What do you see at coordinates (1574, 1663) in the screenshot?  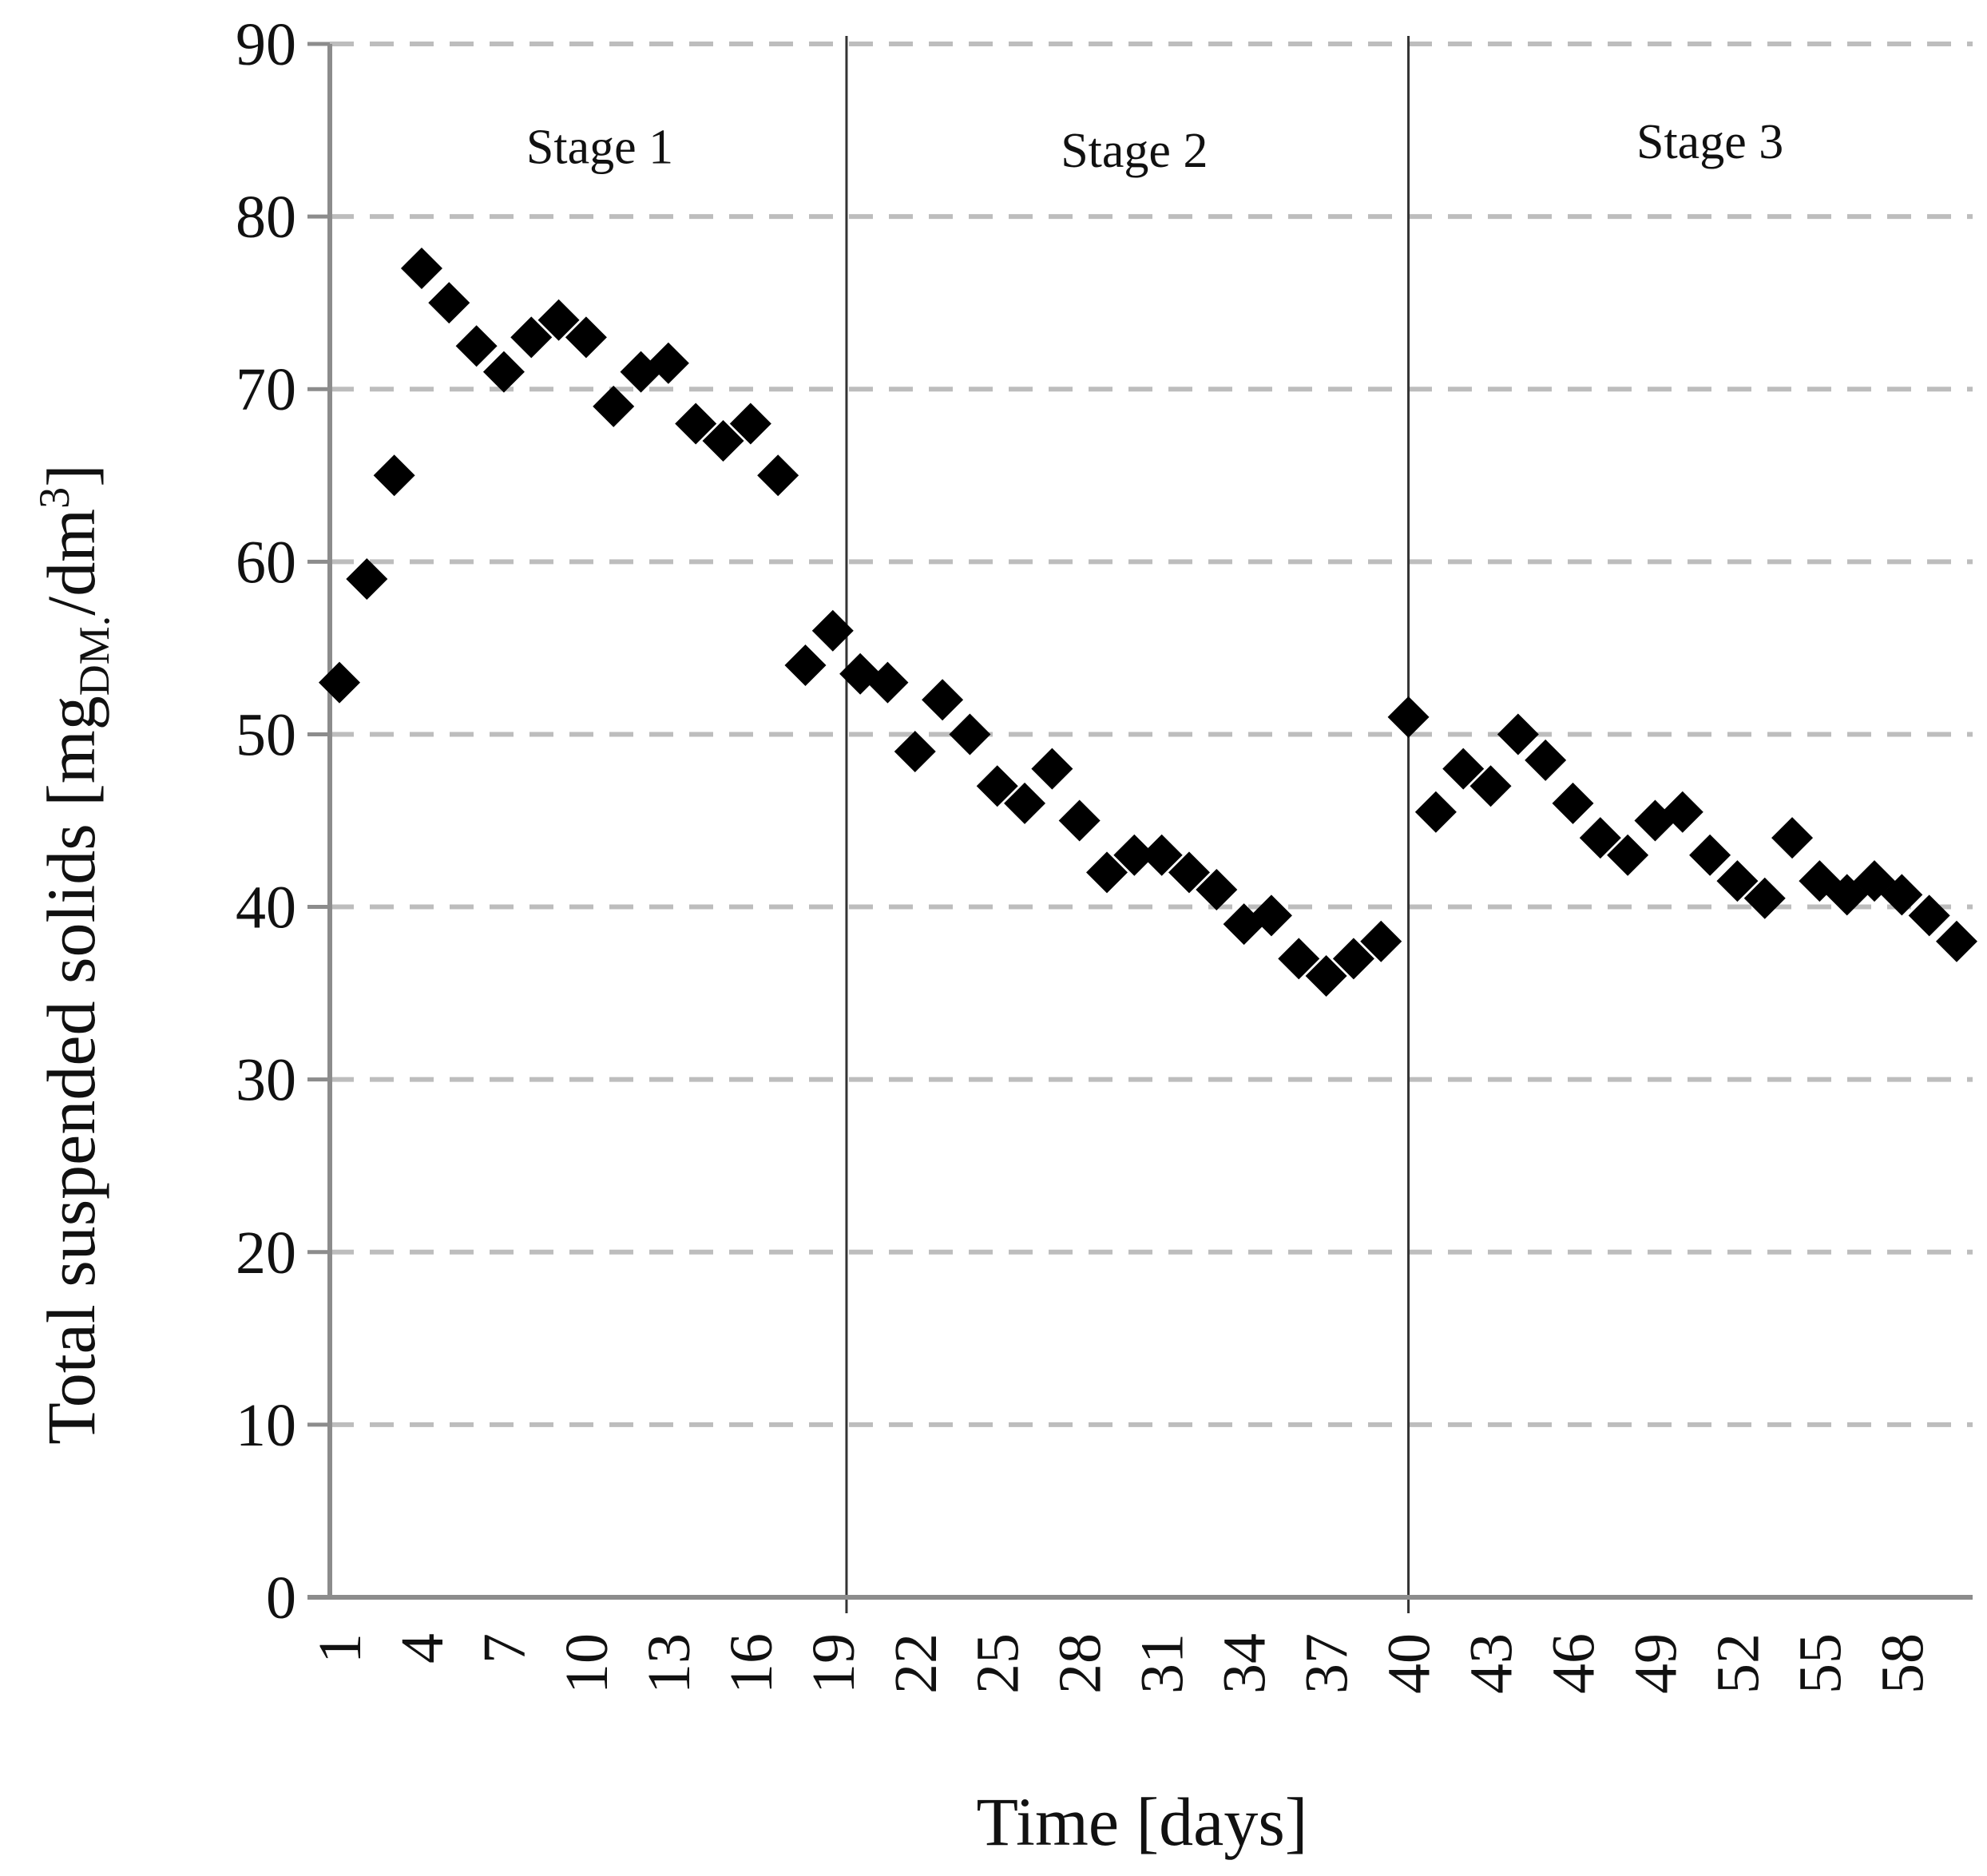 I see `x-tick-label: 46` at bounding box center [1574, 1663].